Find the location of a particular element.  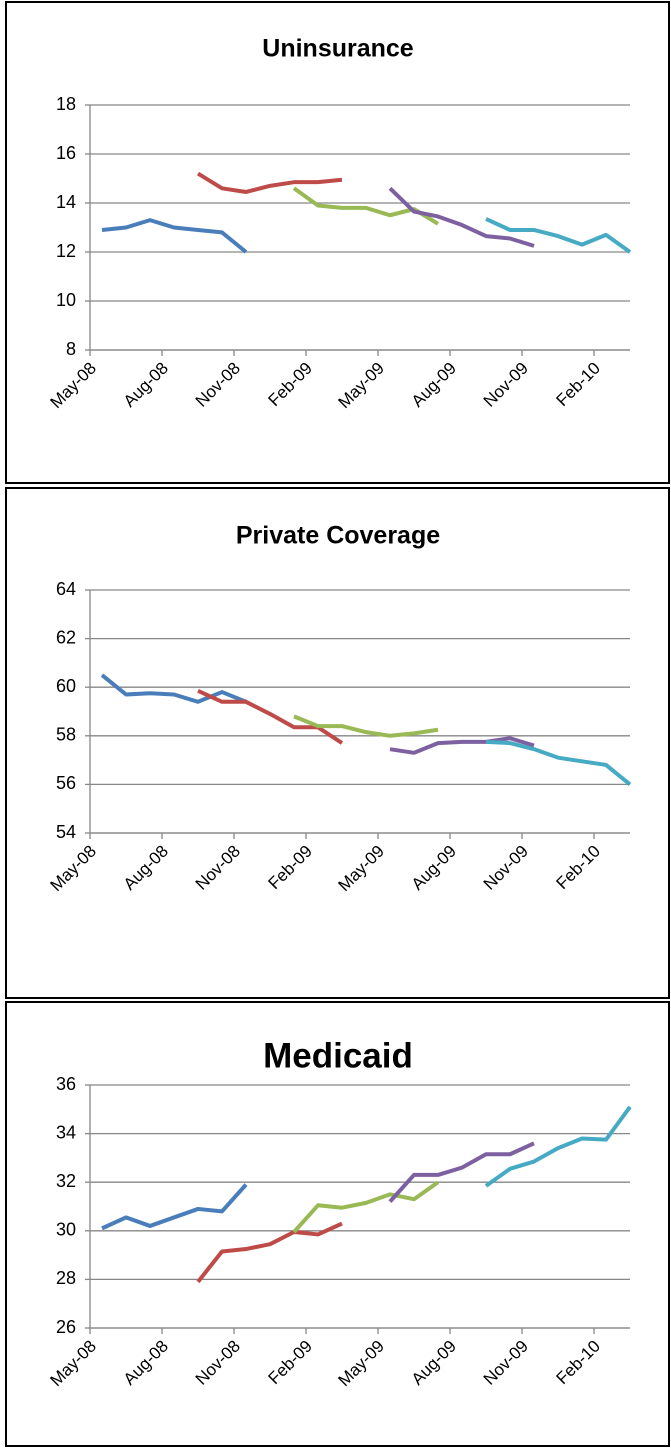

chart-title: Private Coverage is located at coordinates (338, 536).